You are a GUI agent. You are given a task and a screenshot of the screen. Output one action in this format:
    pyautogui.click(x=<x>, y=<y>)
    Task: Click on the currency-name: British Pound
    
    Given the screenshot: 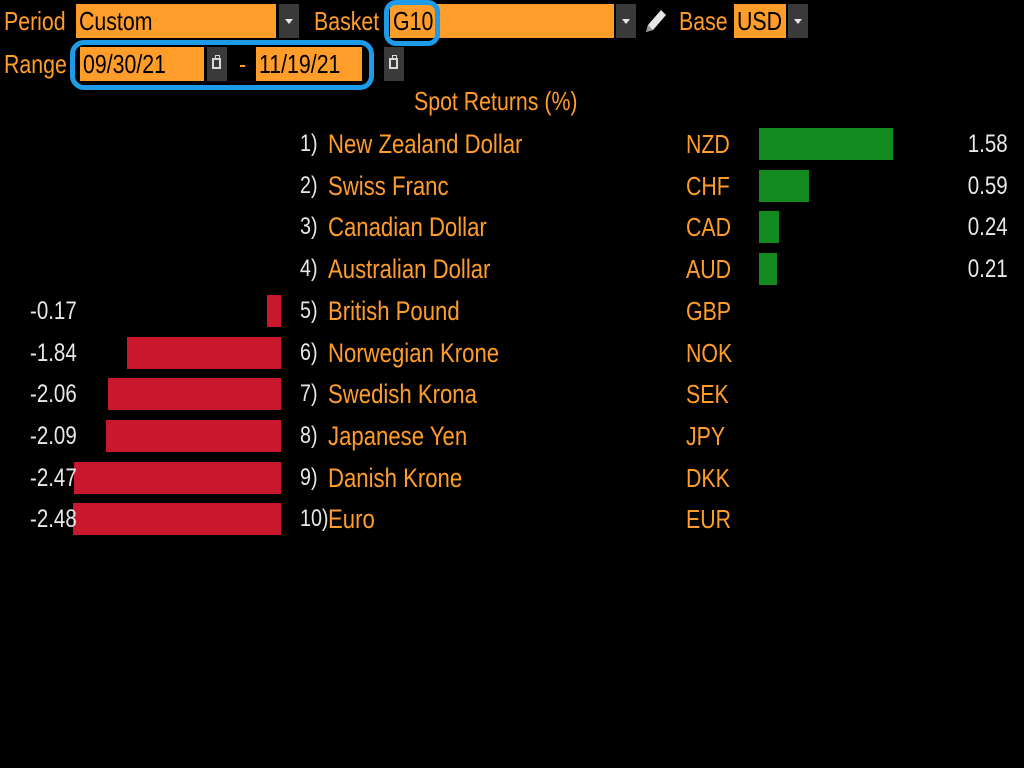 What is the action you would take?
    pyautogui.click(x=394, y=311)
    